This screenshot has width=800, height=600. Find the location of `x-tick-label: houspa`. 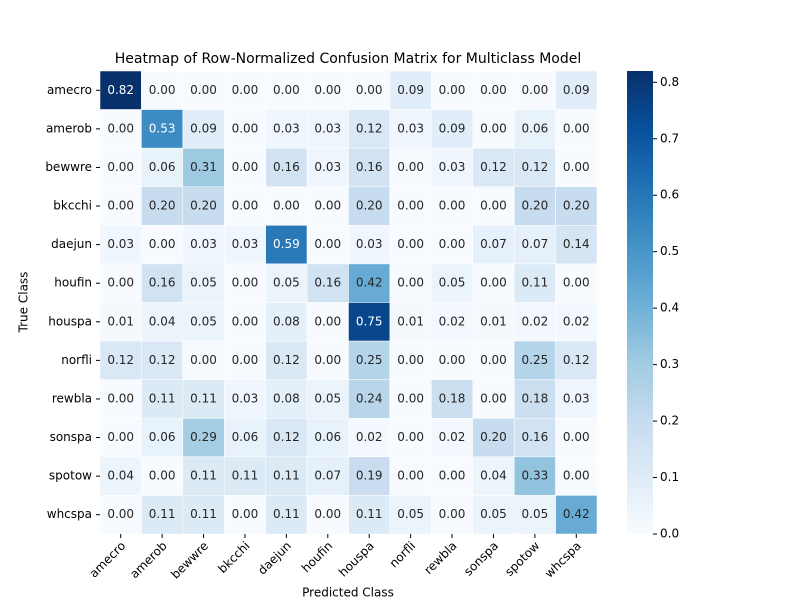

x-tick-label: houspa is located at coordinates (356, 559).